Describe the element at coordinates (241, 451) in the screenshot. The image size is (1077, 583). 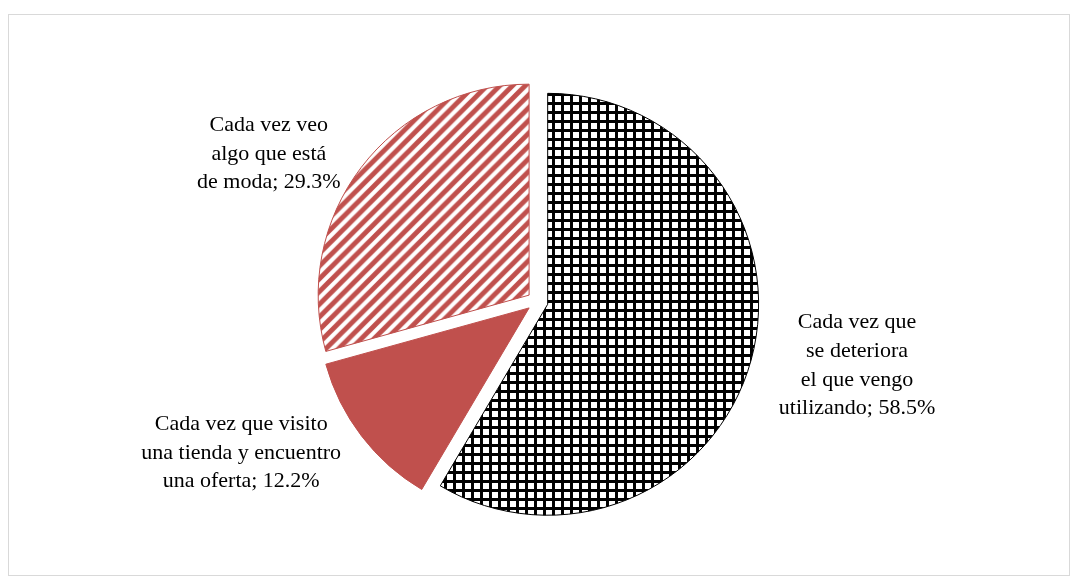
I see `slice-label: Cada vez que visito una tienda y encuentro una oferta; 12.2%` at that location.